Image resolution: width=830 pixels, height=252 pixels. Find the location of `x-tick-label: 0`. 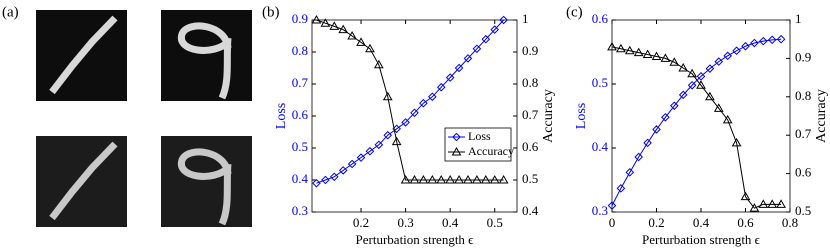

x-tick-label: 0 is located at coordinates (612, 222).